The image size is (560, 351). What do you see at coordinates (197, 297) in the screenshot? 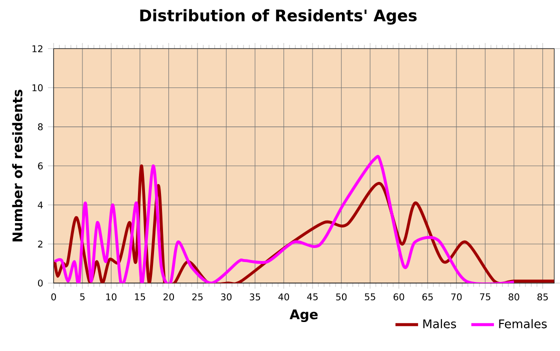
I see `x-tick-label: 25` at bounding box center [197, 297].